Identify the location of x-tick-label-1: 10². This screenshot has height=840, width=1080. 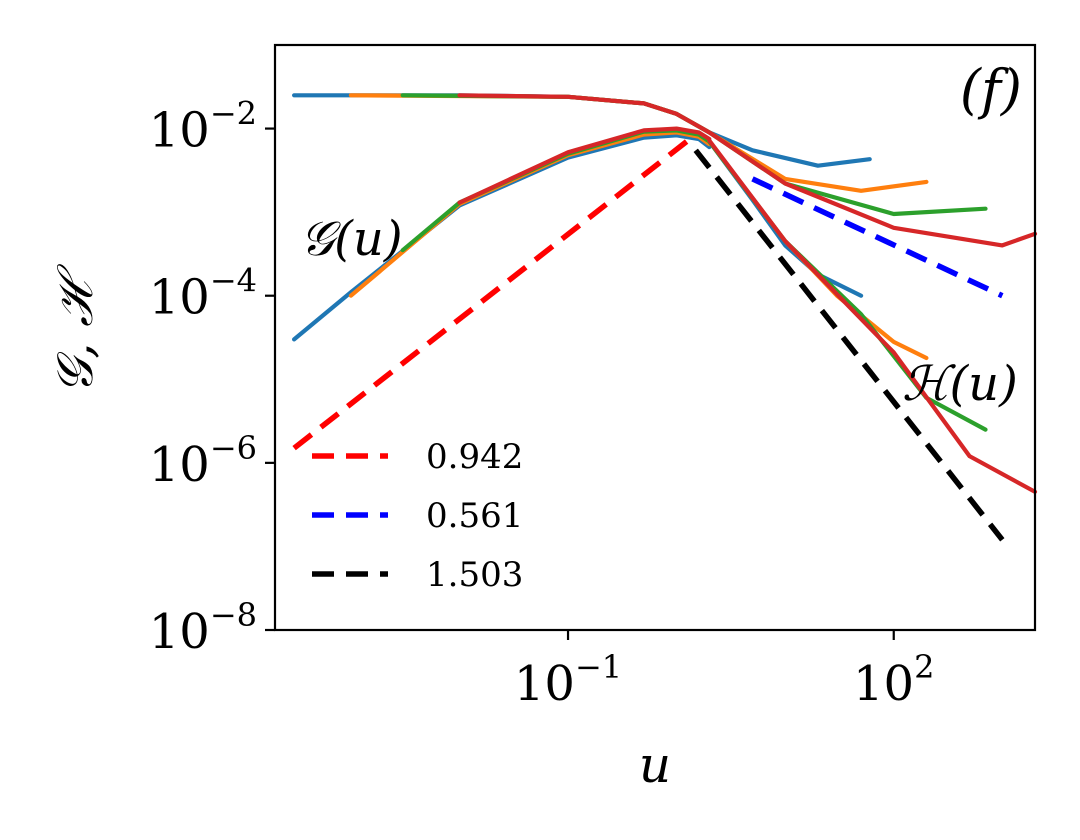
(893, 680).